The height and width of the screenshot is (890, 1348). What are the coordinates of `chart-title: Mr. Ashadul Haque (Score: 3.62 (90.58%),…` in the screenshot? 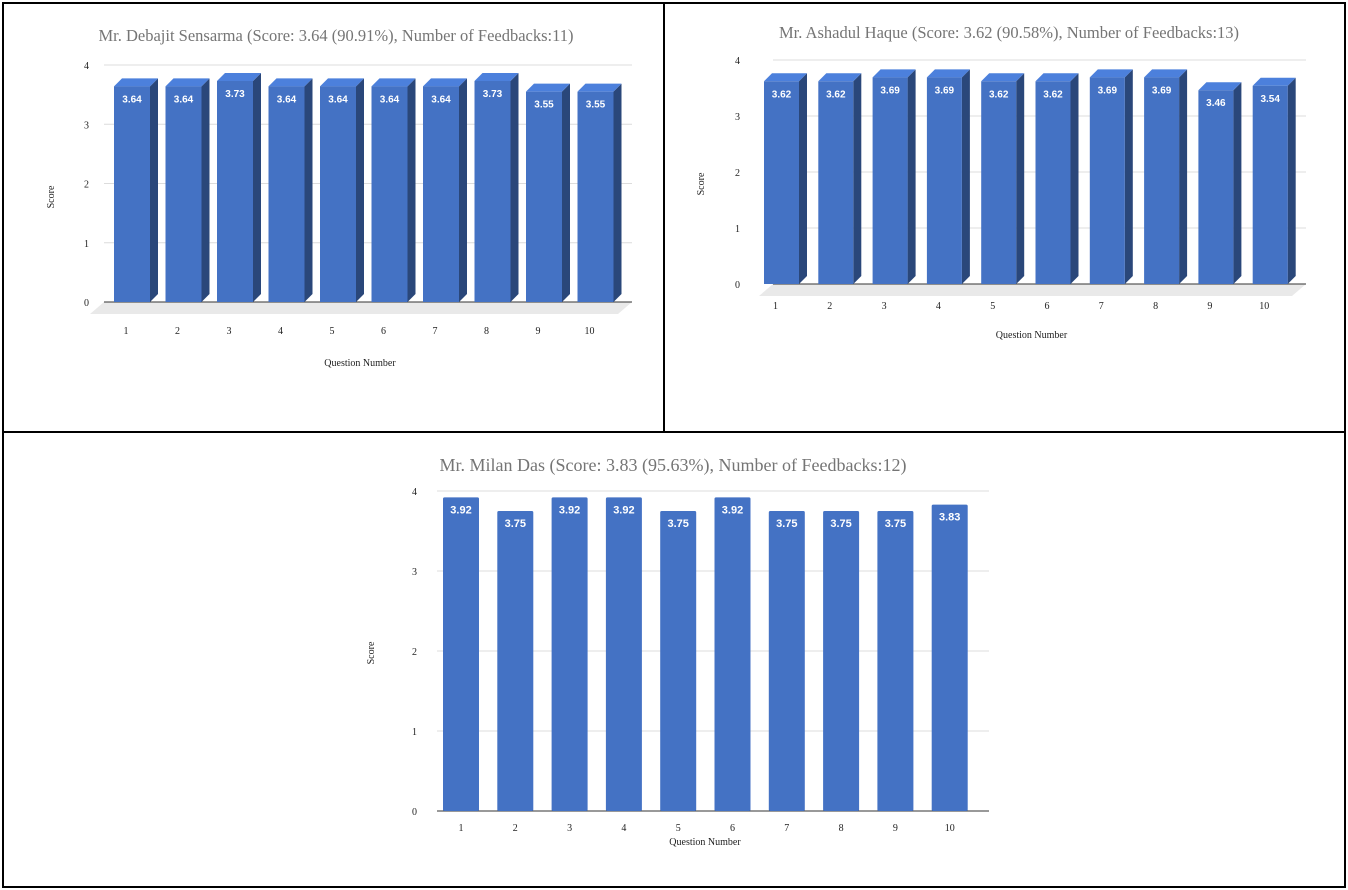 It's located at (1009, 32).